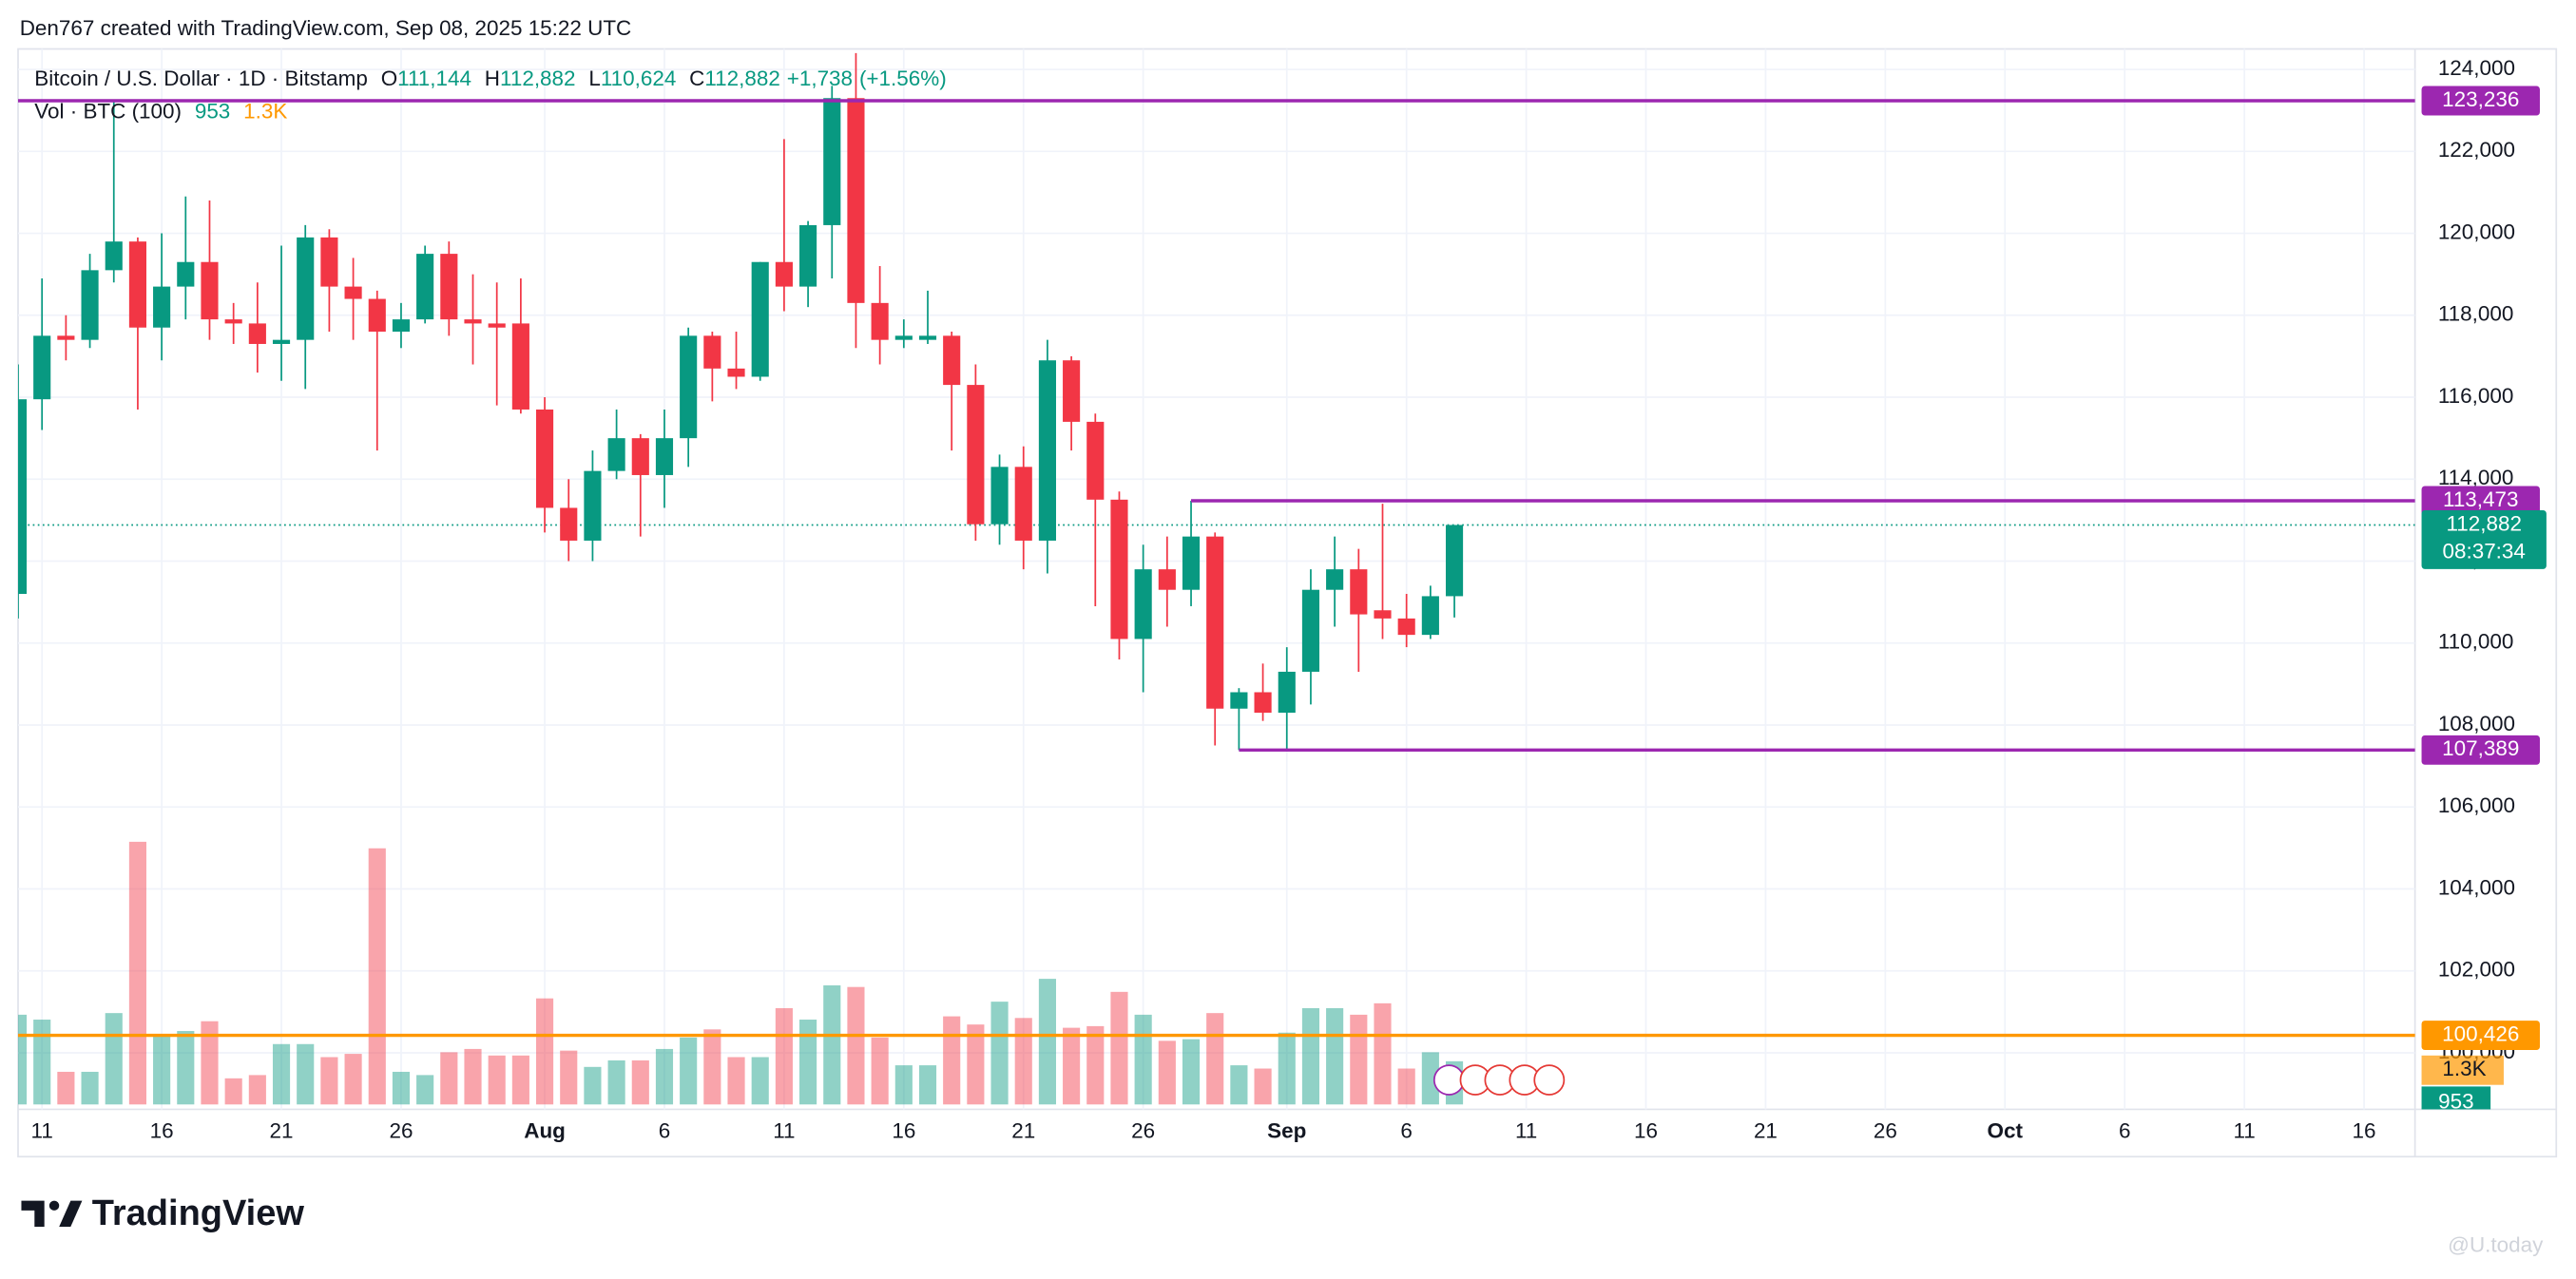 The image size is (2576, 1279). What do you see at coordinates (1286, 1130) in the screenshot?
I see `x-tick-label: Sep` at bounding box center [1286, 1130].